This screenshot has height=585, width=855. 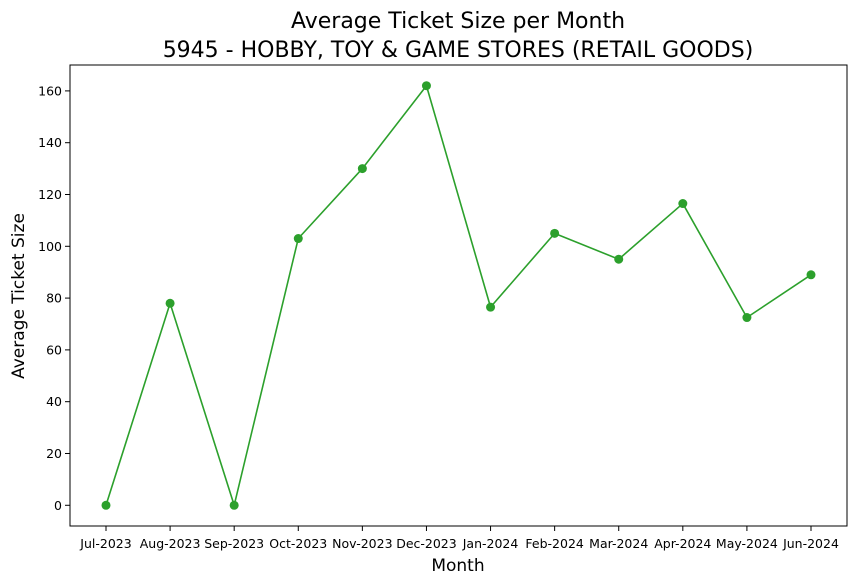 I want to click on x-axis-label: Month, so click(x=457, y=566).